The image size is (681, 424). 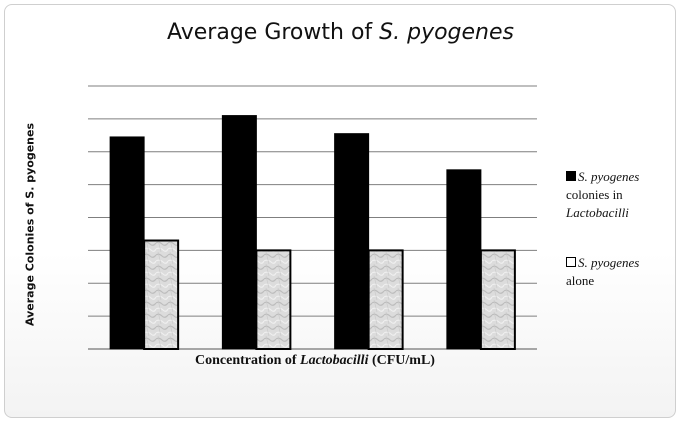 I want to click on legend-item-series-2: S. pyogenes alone, so click(x=603, y=271).